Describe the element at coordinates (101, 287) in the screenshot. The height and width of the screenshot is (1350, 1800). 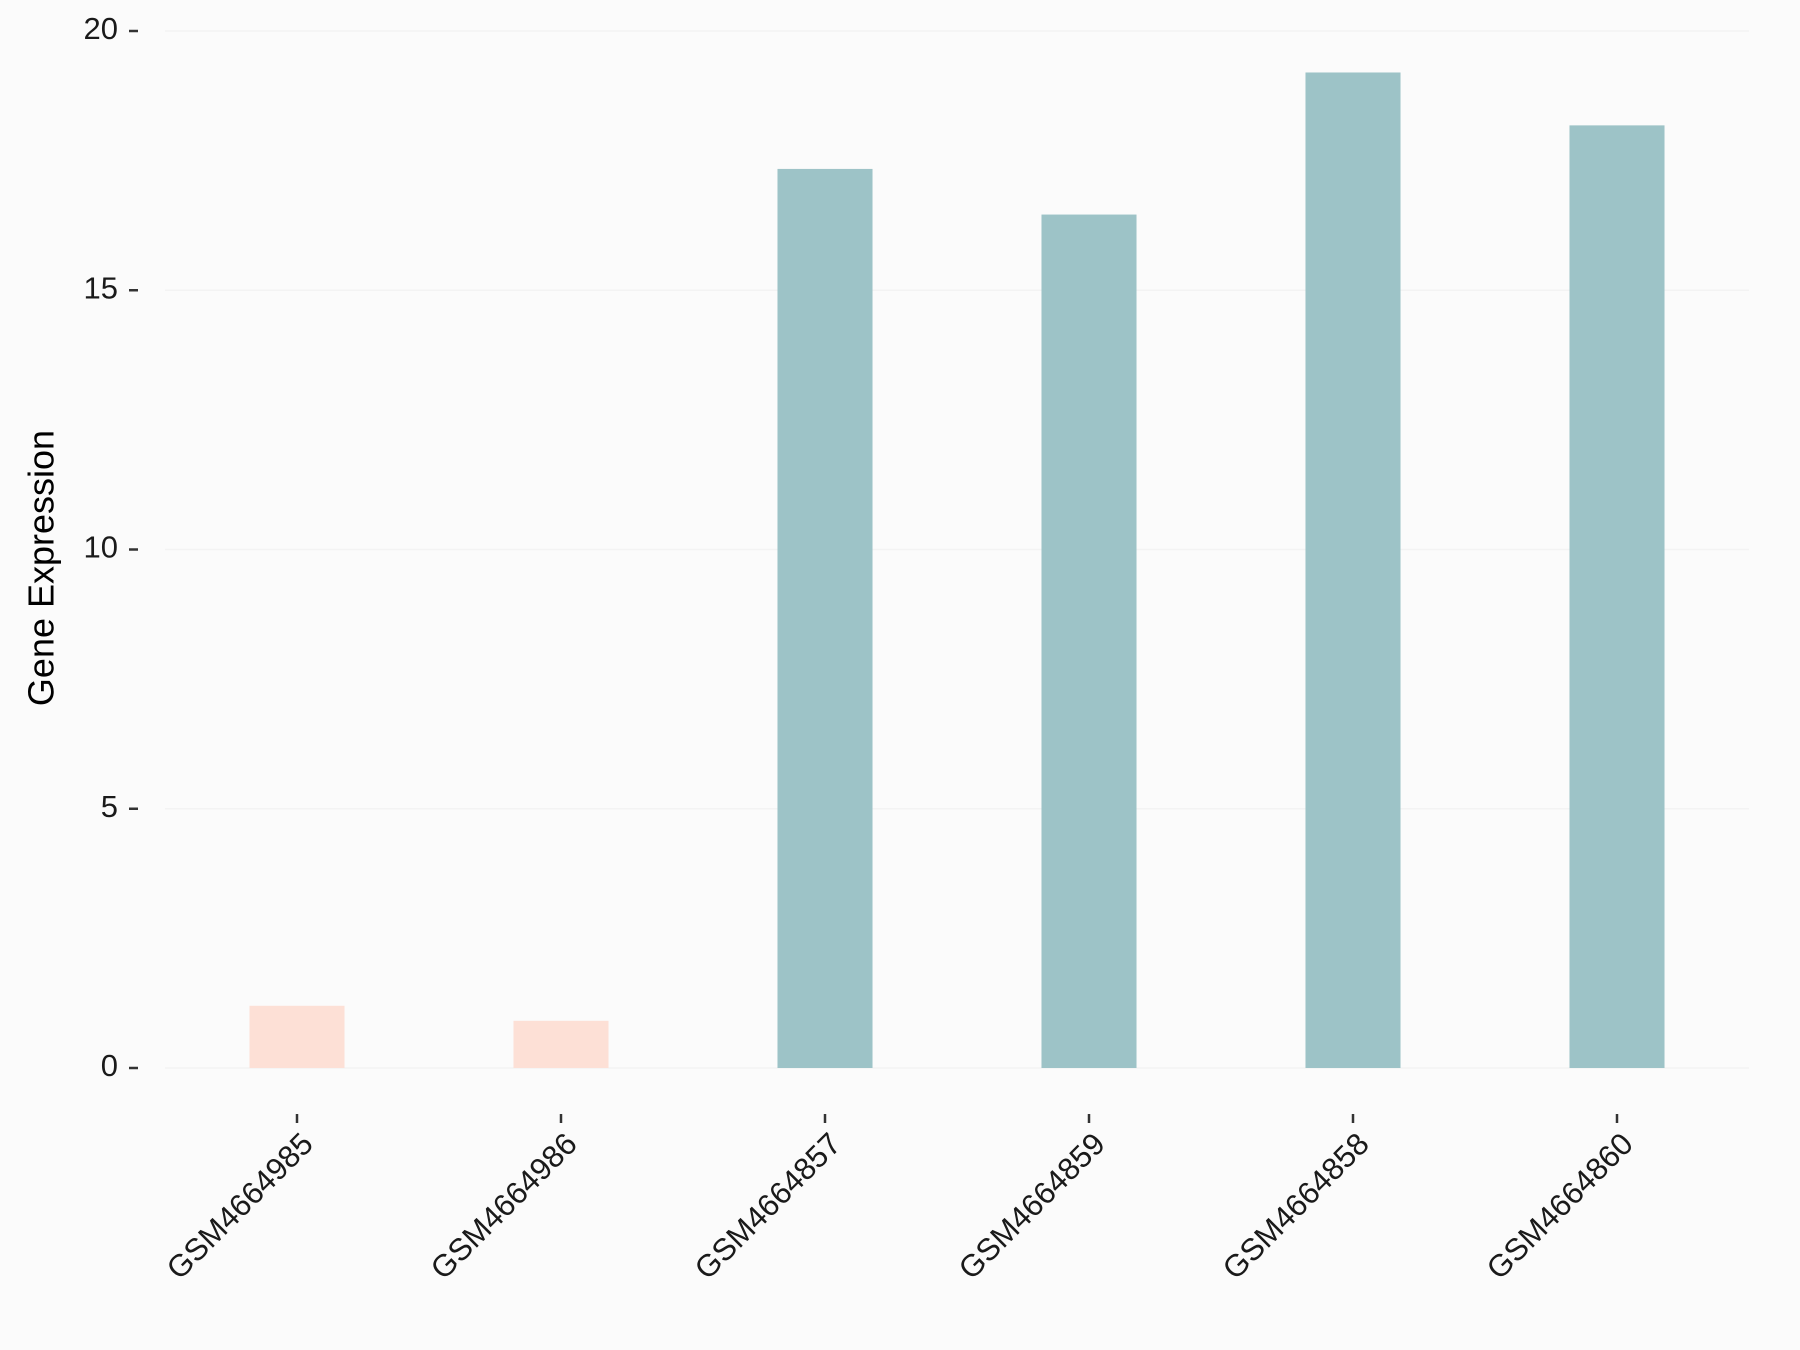
I see `y-tick-label: 15` at that location.